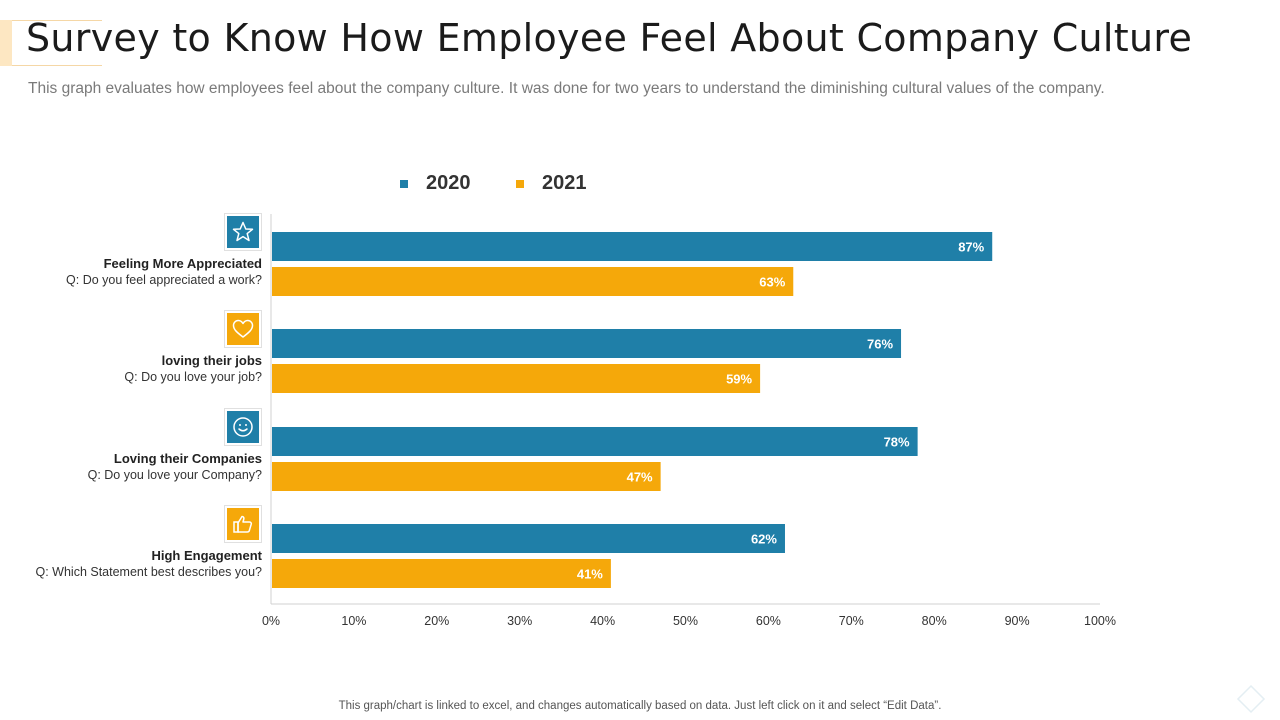 This screenshot has height=720, width=1280. Describe the element at coordinates (404, 183) in the screenshot. I see `legend-swatch-2020` at that location.